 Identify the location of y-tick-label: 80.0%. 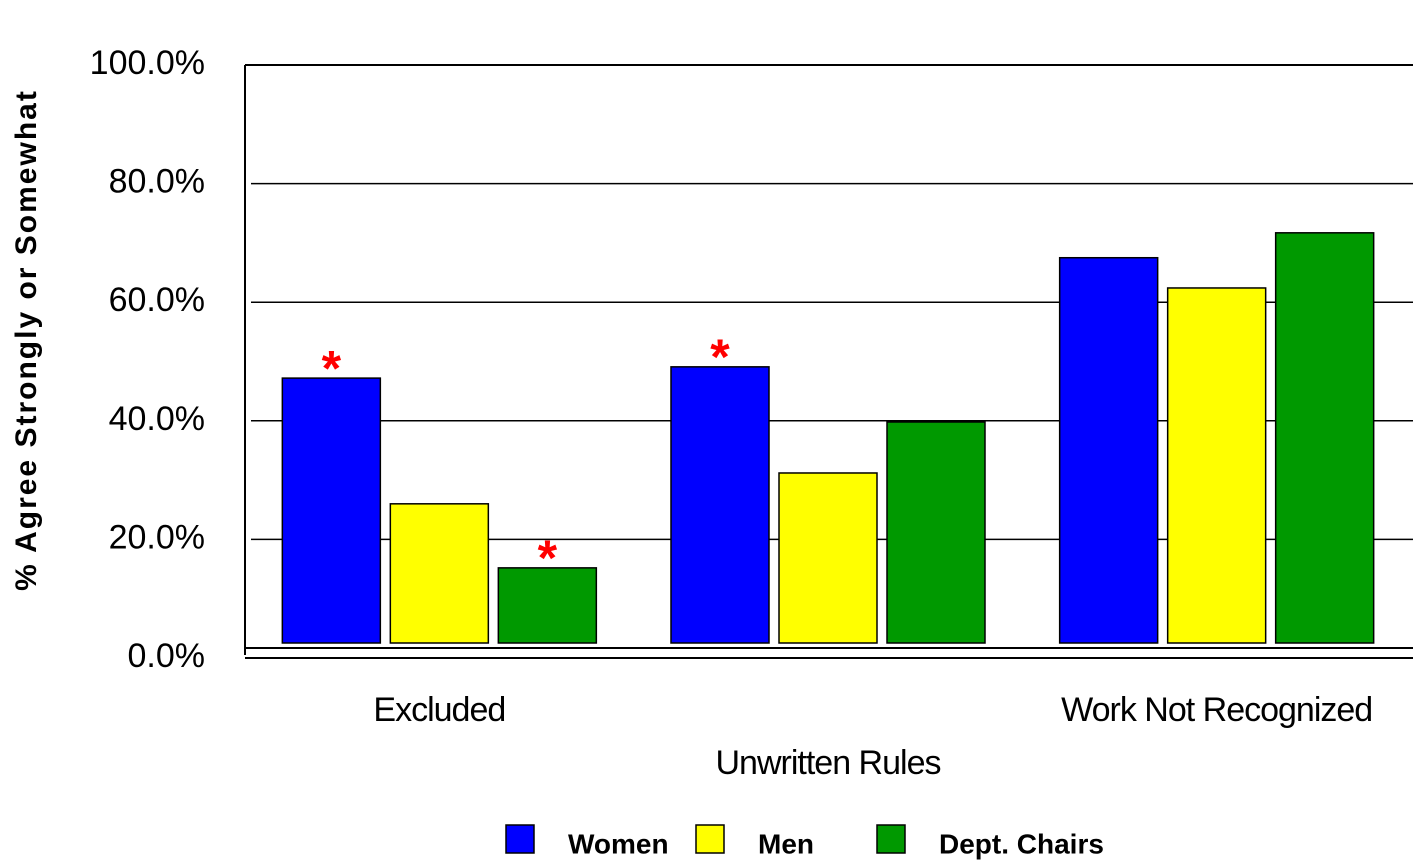
(157, 182).